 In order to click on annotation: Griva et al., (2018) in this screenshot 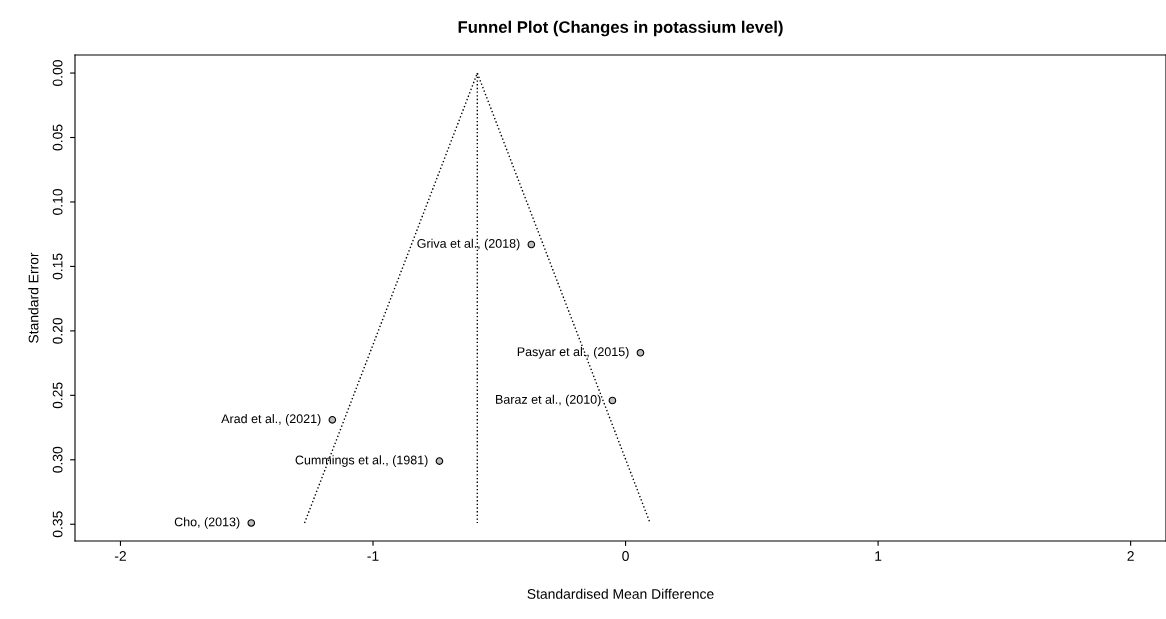, I will do `click(468, 244)`.